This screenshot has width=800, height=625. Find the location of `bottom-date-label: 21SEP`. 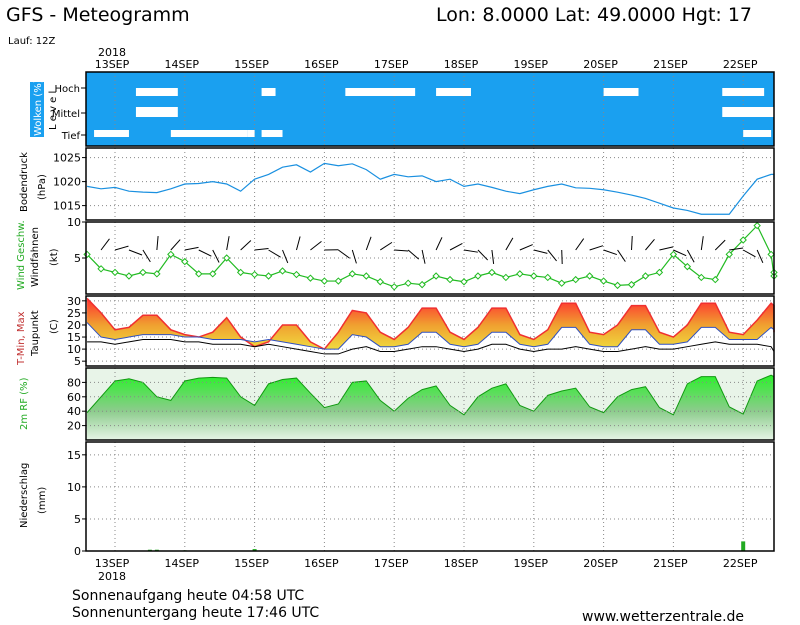

bottom-date-label: 21SEP is located at coordinates (670, 563).